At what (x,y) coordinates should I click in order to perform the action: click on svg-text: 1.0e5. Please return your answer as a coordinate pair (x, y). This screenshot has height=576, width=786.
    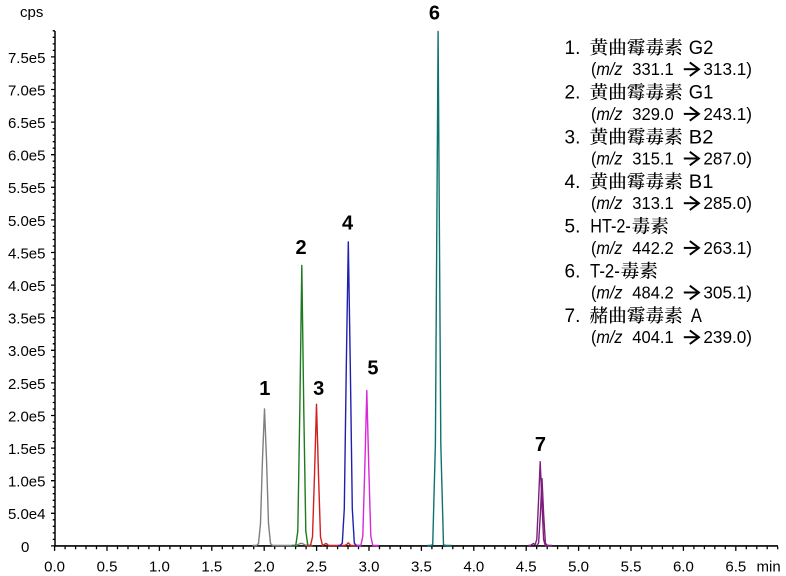
    Looking at the image, I should click on (27, 482).